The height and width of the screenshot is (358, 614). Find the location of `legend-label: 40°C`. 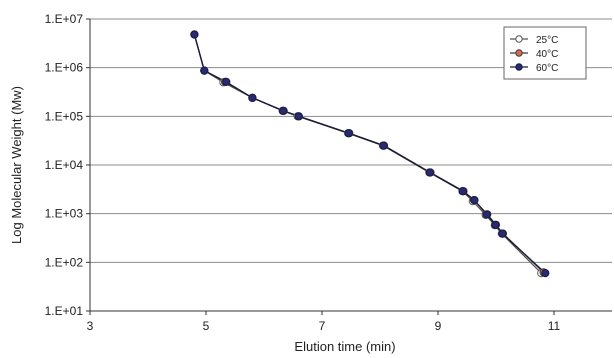

legend-label: 40°C is located at coordinates (547, 54).